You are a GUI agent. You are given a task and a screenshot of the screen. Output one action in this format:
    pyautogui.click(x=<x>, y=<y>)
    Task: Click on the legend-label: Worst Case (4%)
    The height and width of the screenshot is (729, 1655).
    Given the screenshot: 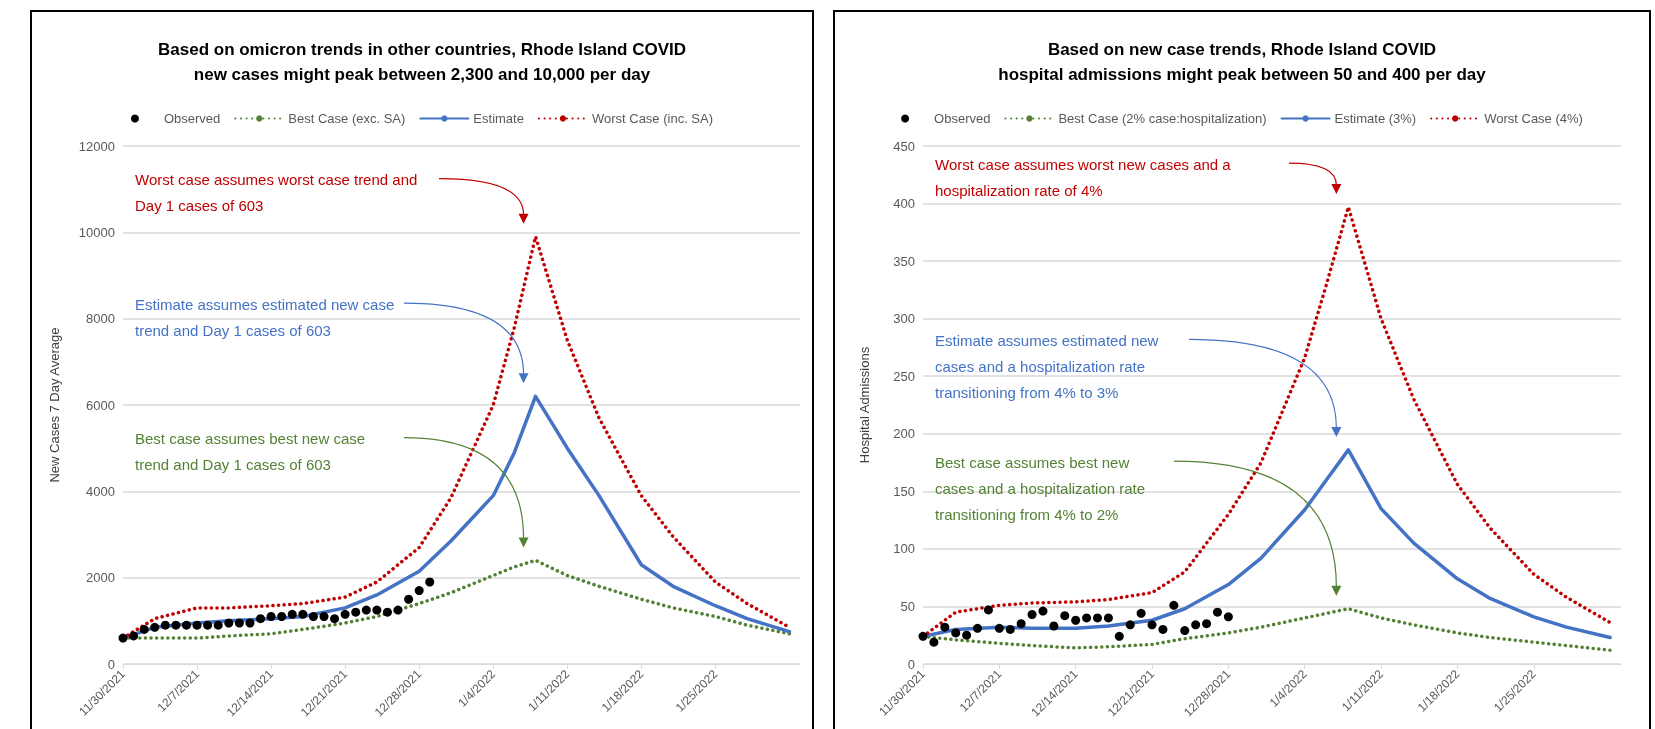 What is the action you would take?
    pyautogui.click(x=1533, y=118)
    